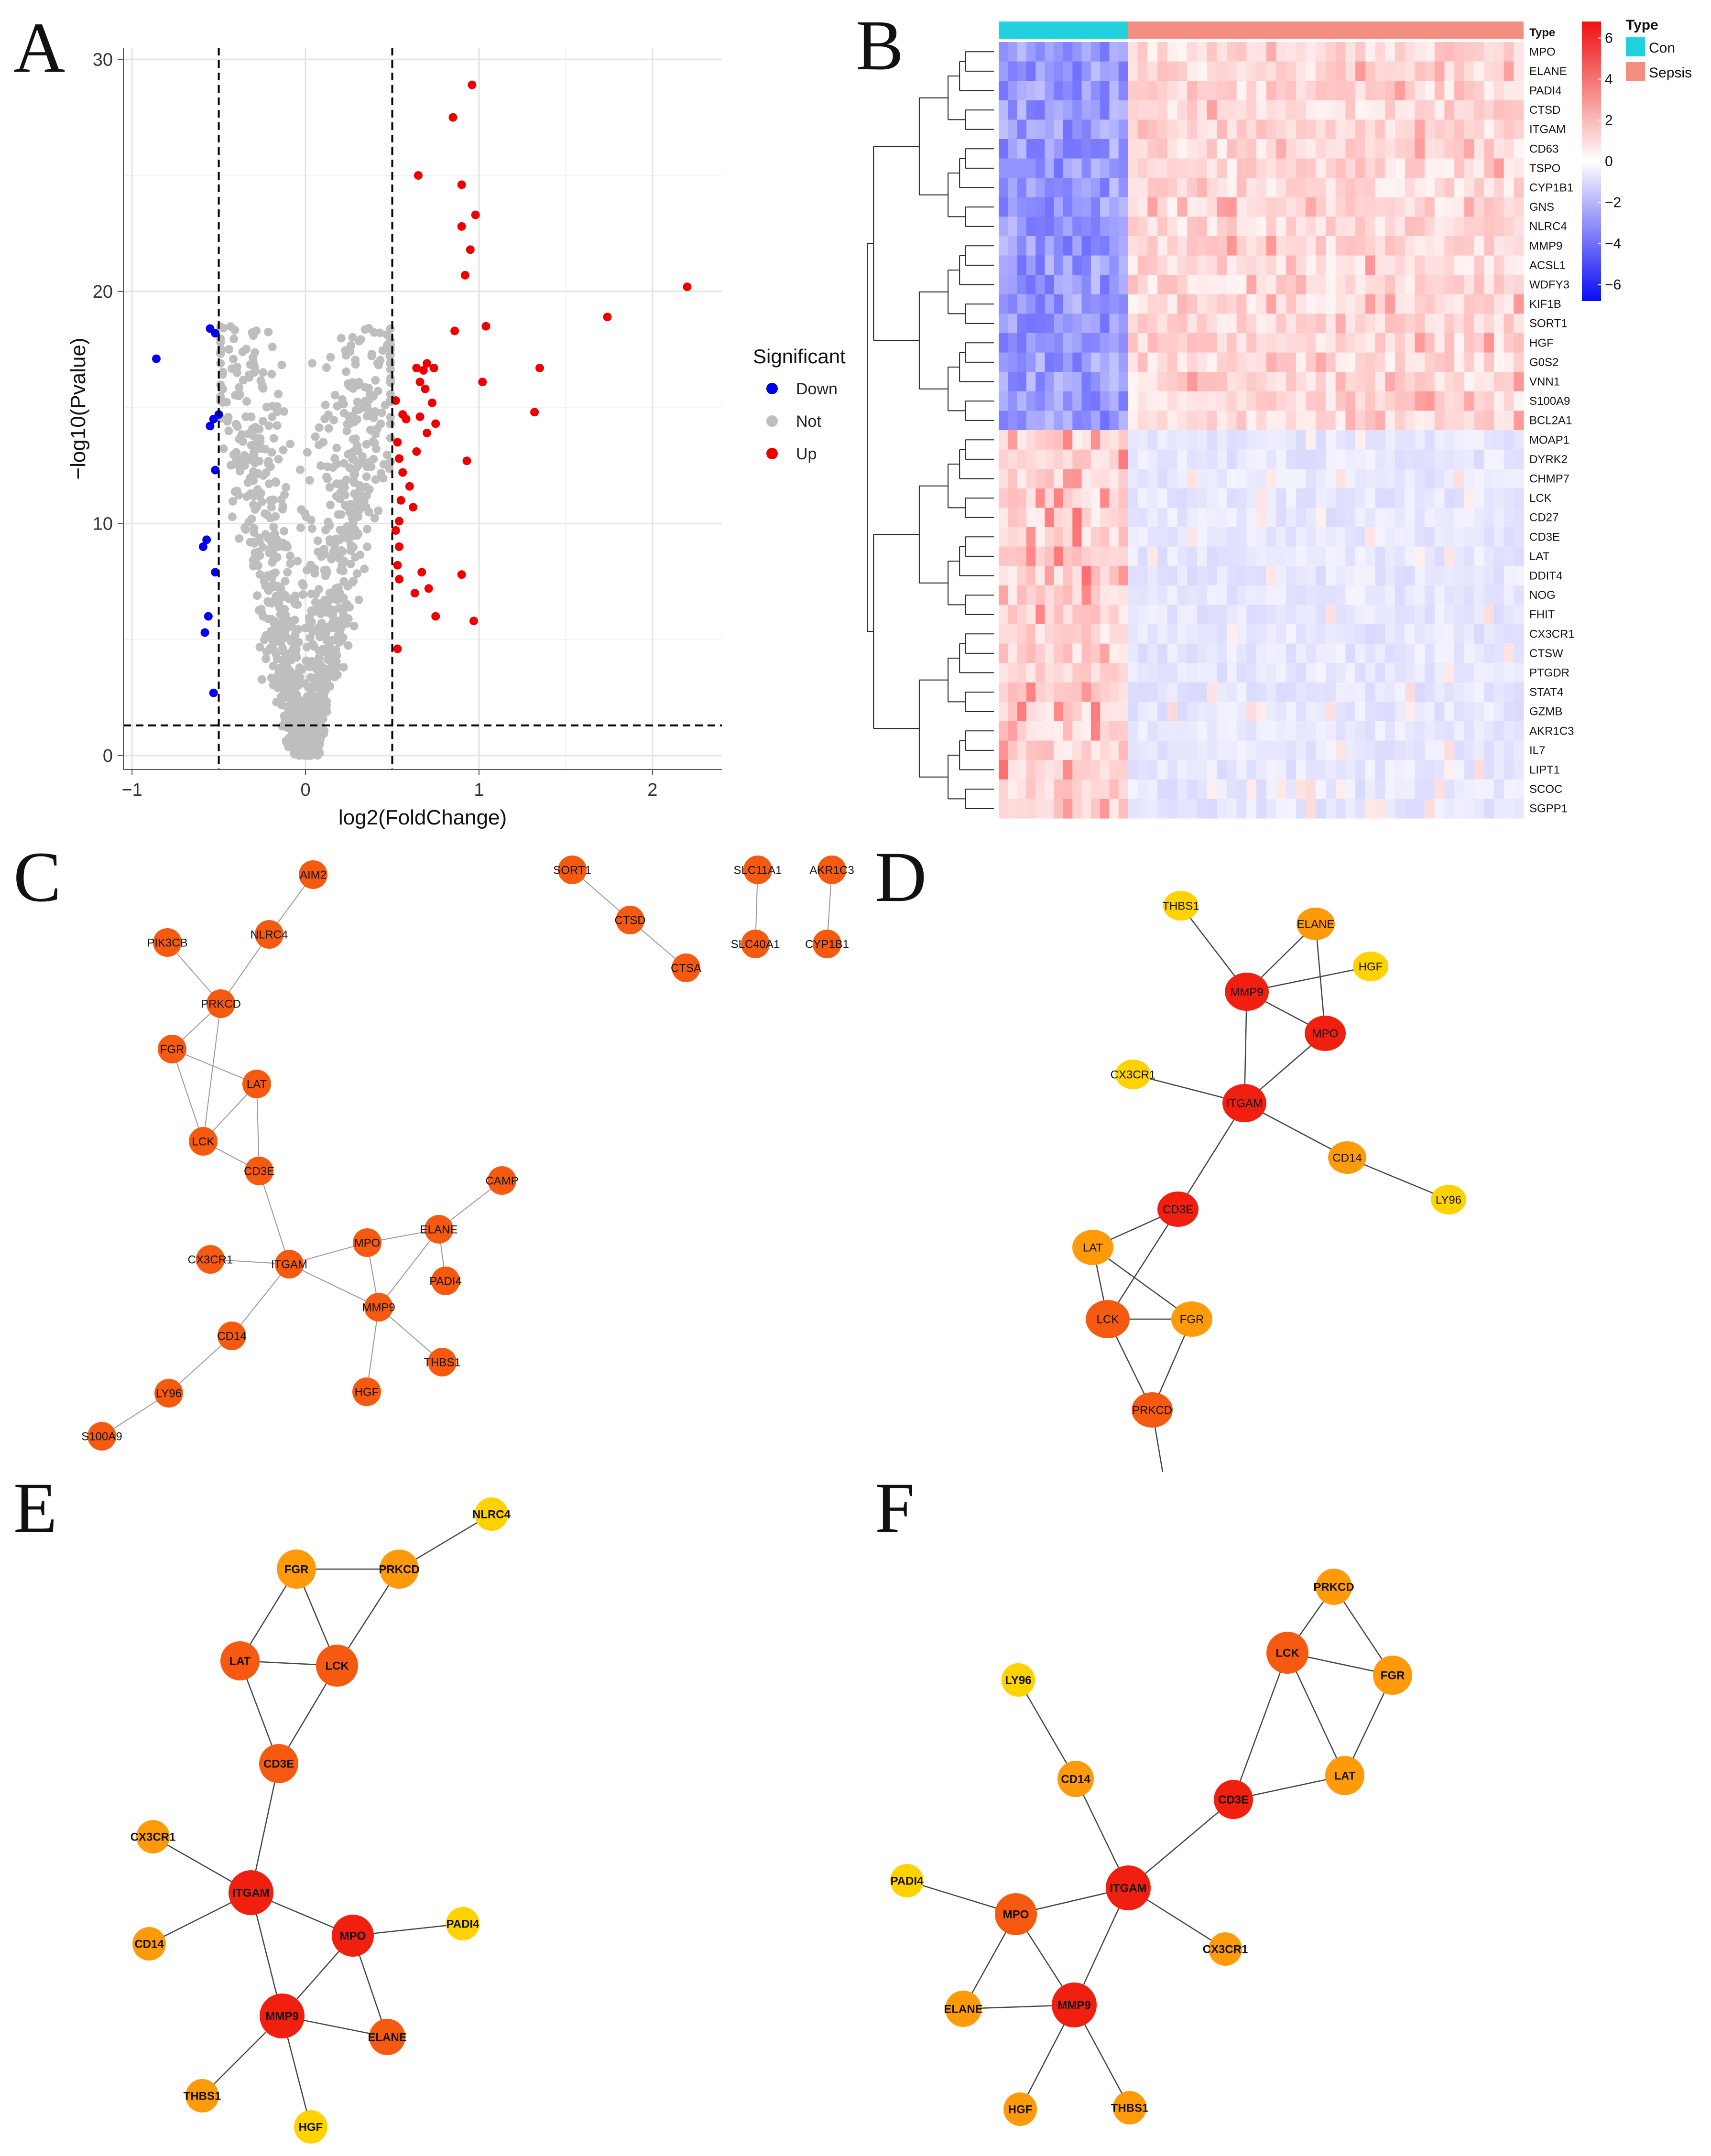 The height and width of the screenshot is (2156, 1711). What do you see at coordinates (1133, 1074) in the screenshot?
I see `network-node-cx3cr1: CX3CR1` at bounding box center [1133, 1074].